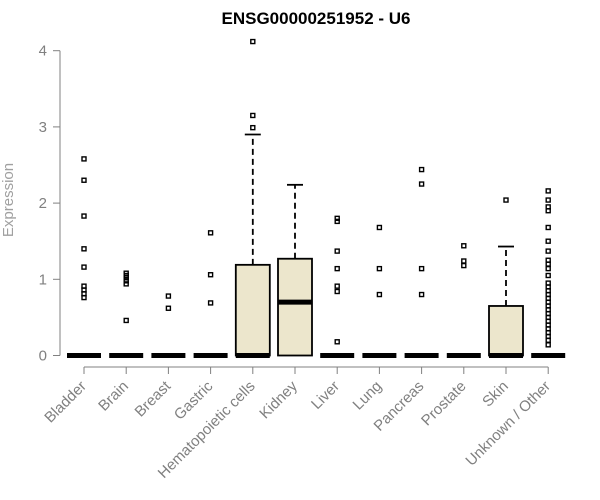 This screenshot has height=500, width=600. What do you see at coordinates (153, 398) in the screenshot?
I see `x-tick-label: Breast` at bounding box center [153, 398].